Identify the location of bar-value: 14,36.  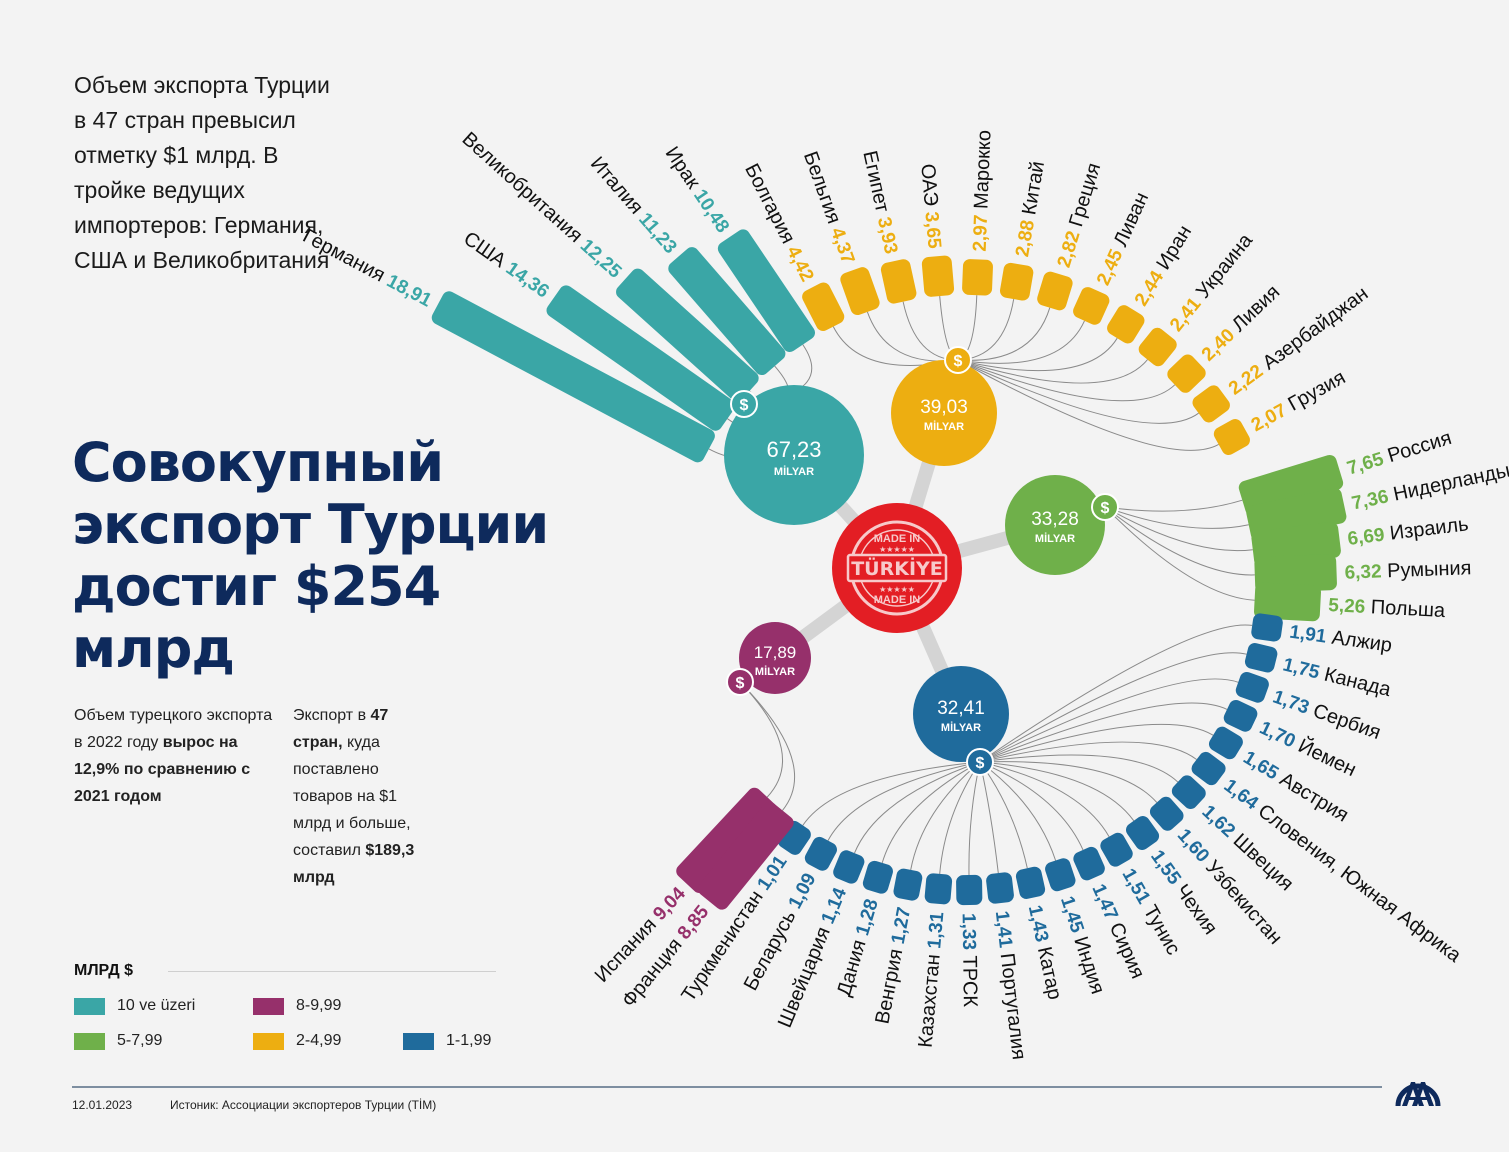
(527, 280).